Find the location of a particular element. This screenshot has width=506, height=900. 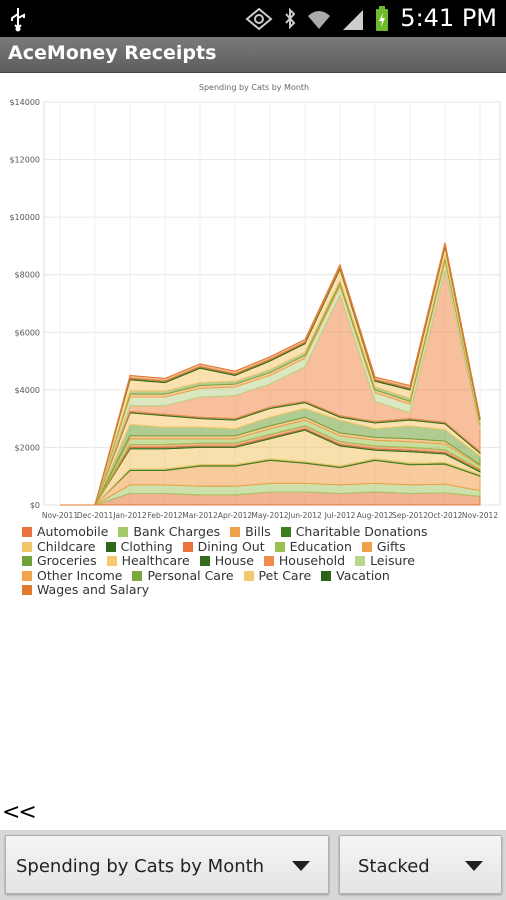

legend-item: Clothing is located at coordinates (139, 546).